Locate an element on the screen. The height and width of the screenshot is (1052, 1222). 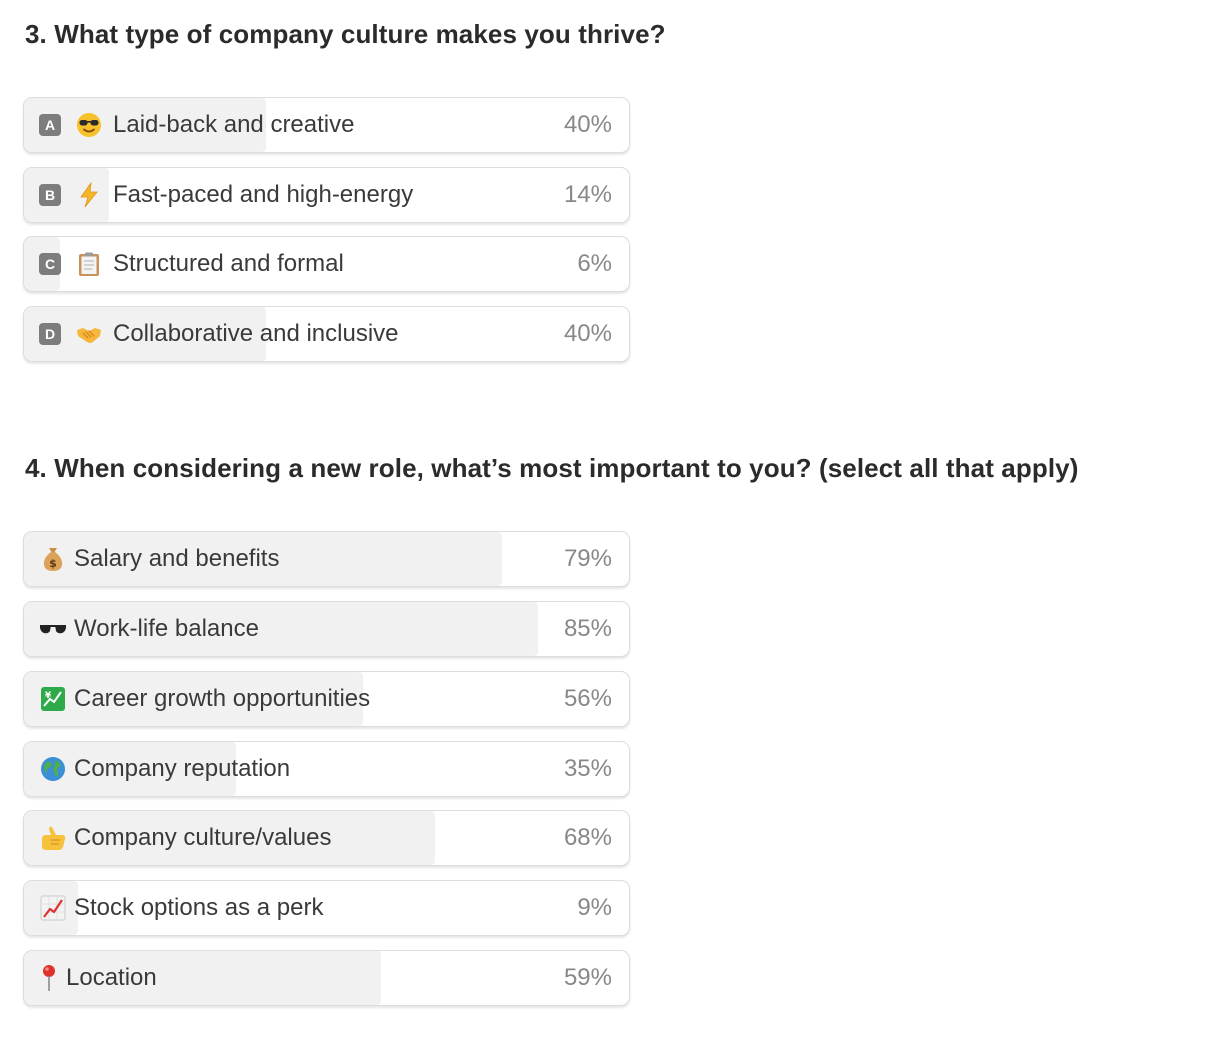
sunglasses-face-icon is located at coordinates (89, 125).